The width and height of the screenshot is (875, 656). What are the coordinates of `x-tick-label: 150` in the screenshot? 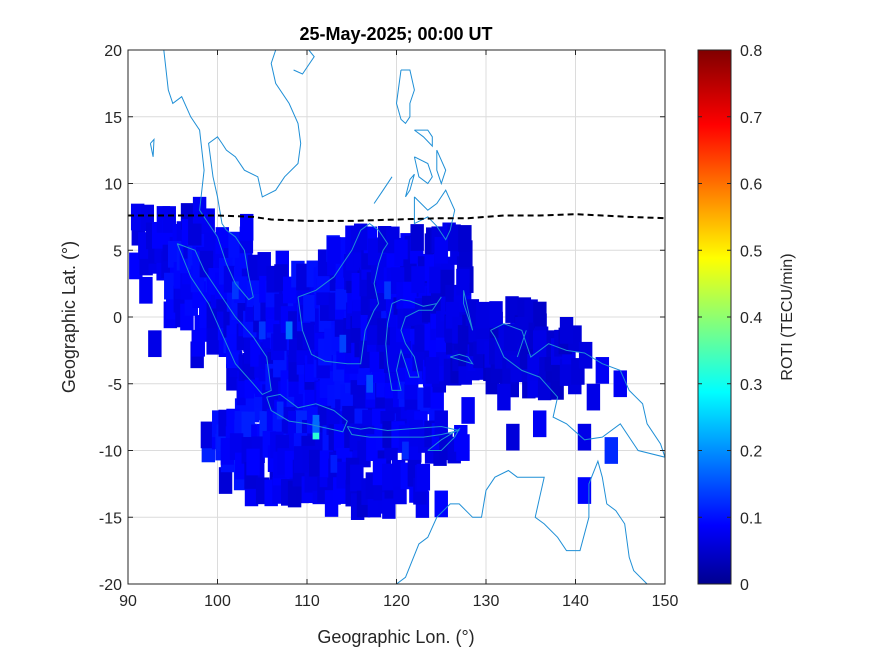 It's located at (665, 601).